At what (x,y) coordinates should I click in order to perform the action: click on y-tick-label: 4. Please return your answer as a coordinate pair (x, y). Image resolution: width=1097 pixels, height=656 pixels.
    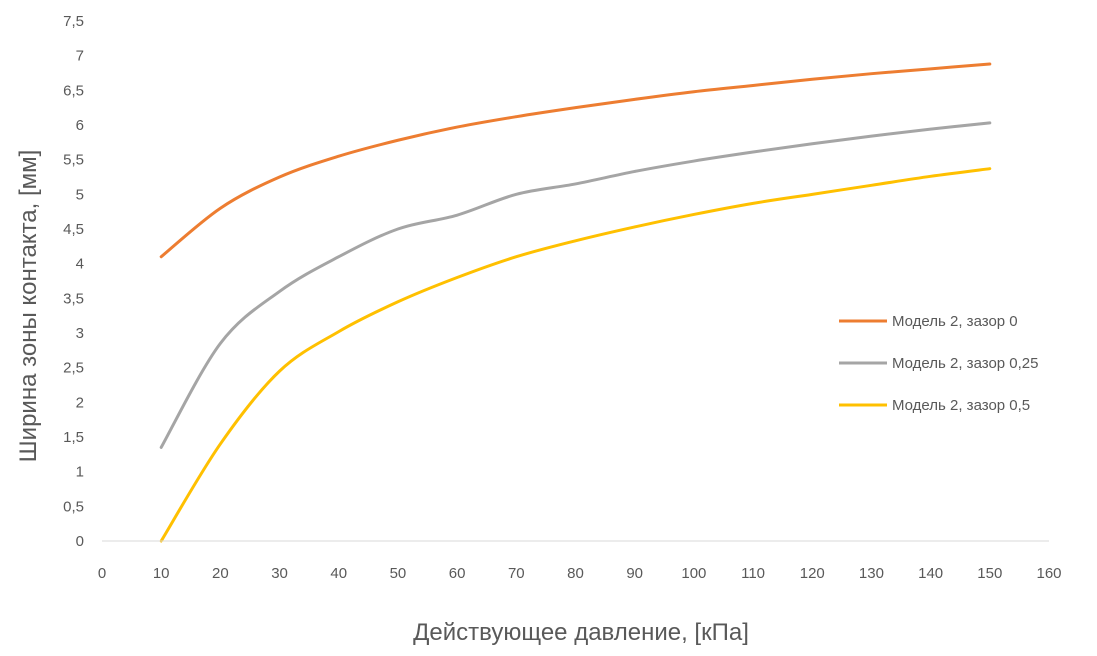
    Looking at the image, I should click on (80, 264).